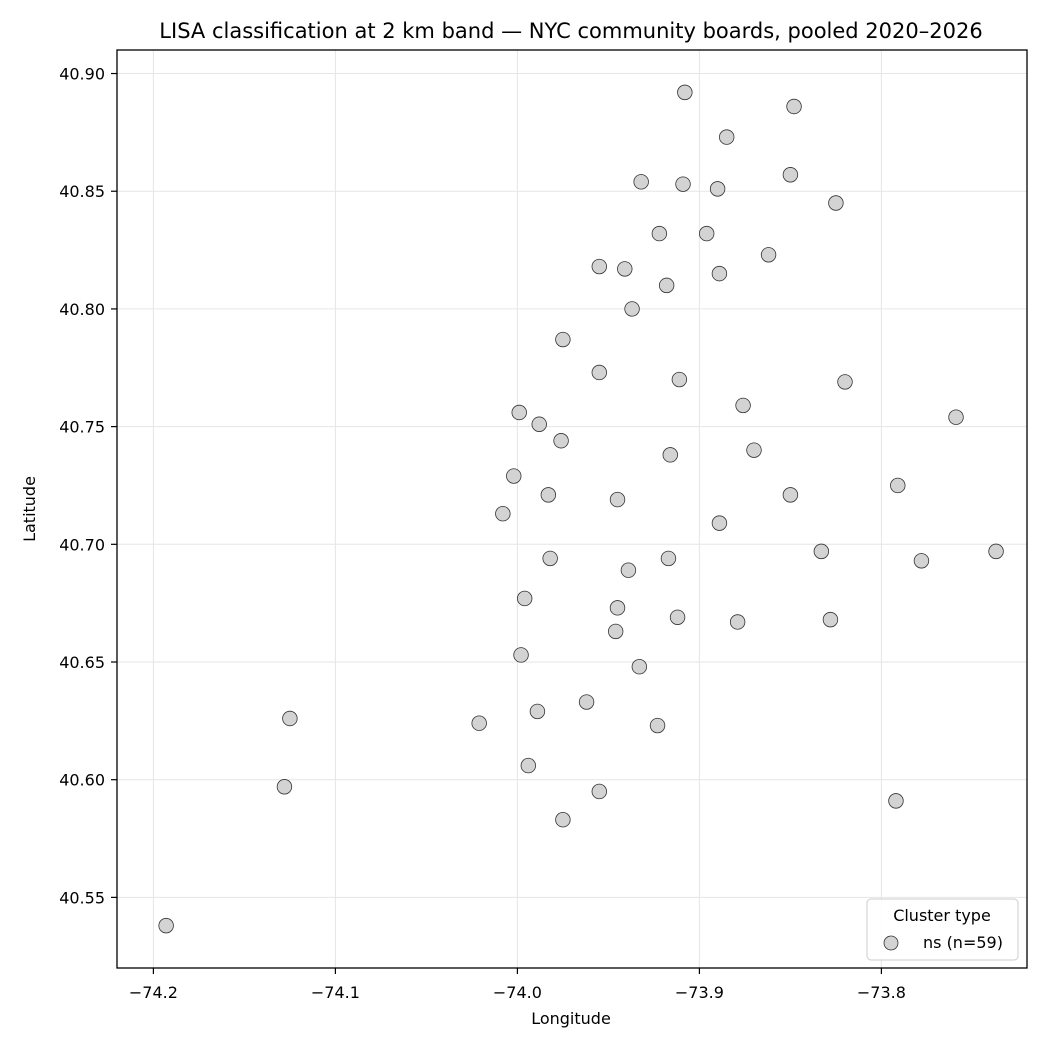 Image resolution: width=1050 pixels, height=1050 pixels. Describe the element at coordinates (335, 992) in the screenshot. I see `x-tick-label: −74.1` at that location.